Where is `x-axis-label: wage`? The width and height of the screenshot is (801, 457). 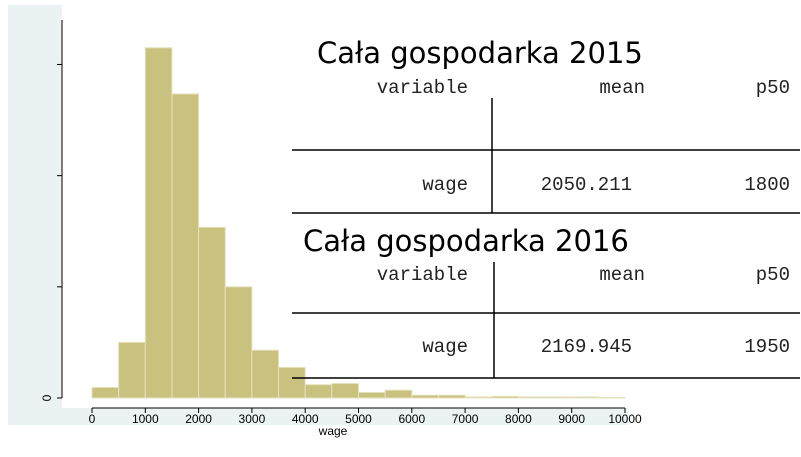
x-axis-label: wage is located at coordinates (333, 431).